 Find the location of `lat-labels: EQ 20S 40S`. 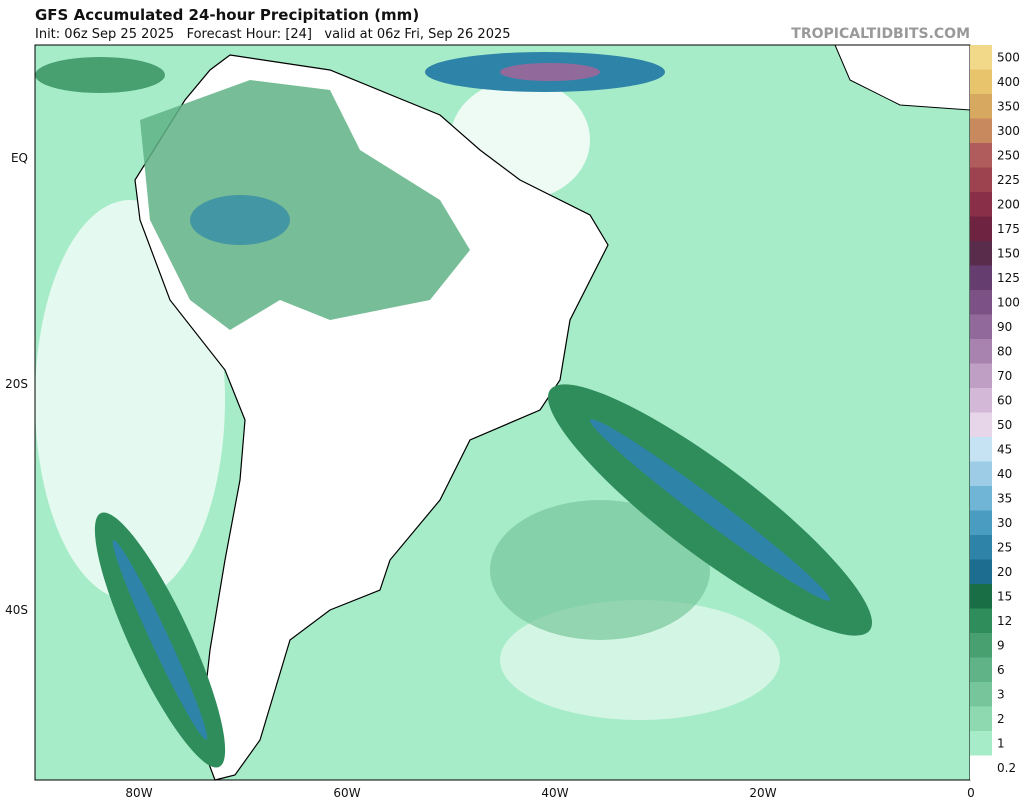

lat-labels: EQ 20S 40S is located at coordinates (16, 384).